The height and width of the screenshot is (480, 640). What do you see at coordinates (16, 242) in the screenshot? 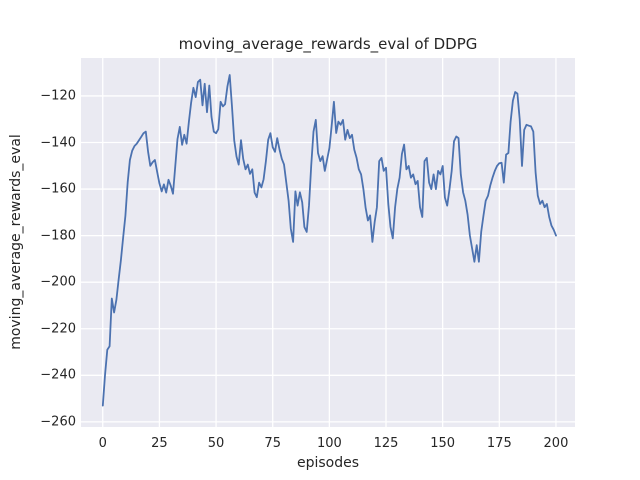
I see `y-axis-label: moving_average_rewards_eval` at bounding box center [16, 242].